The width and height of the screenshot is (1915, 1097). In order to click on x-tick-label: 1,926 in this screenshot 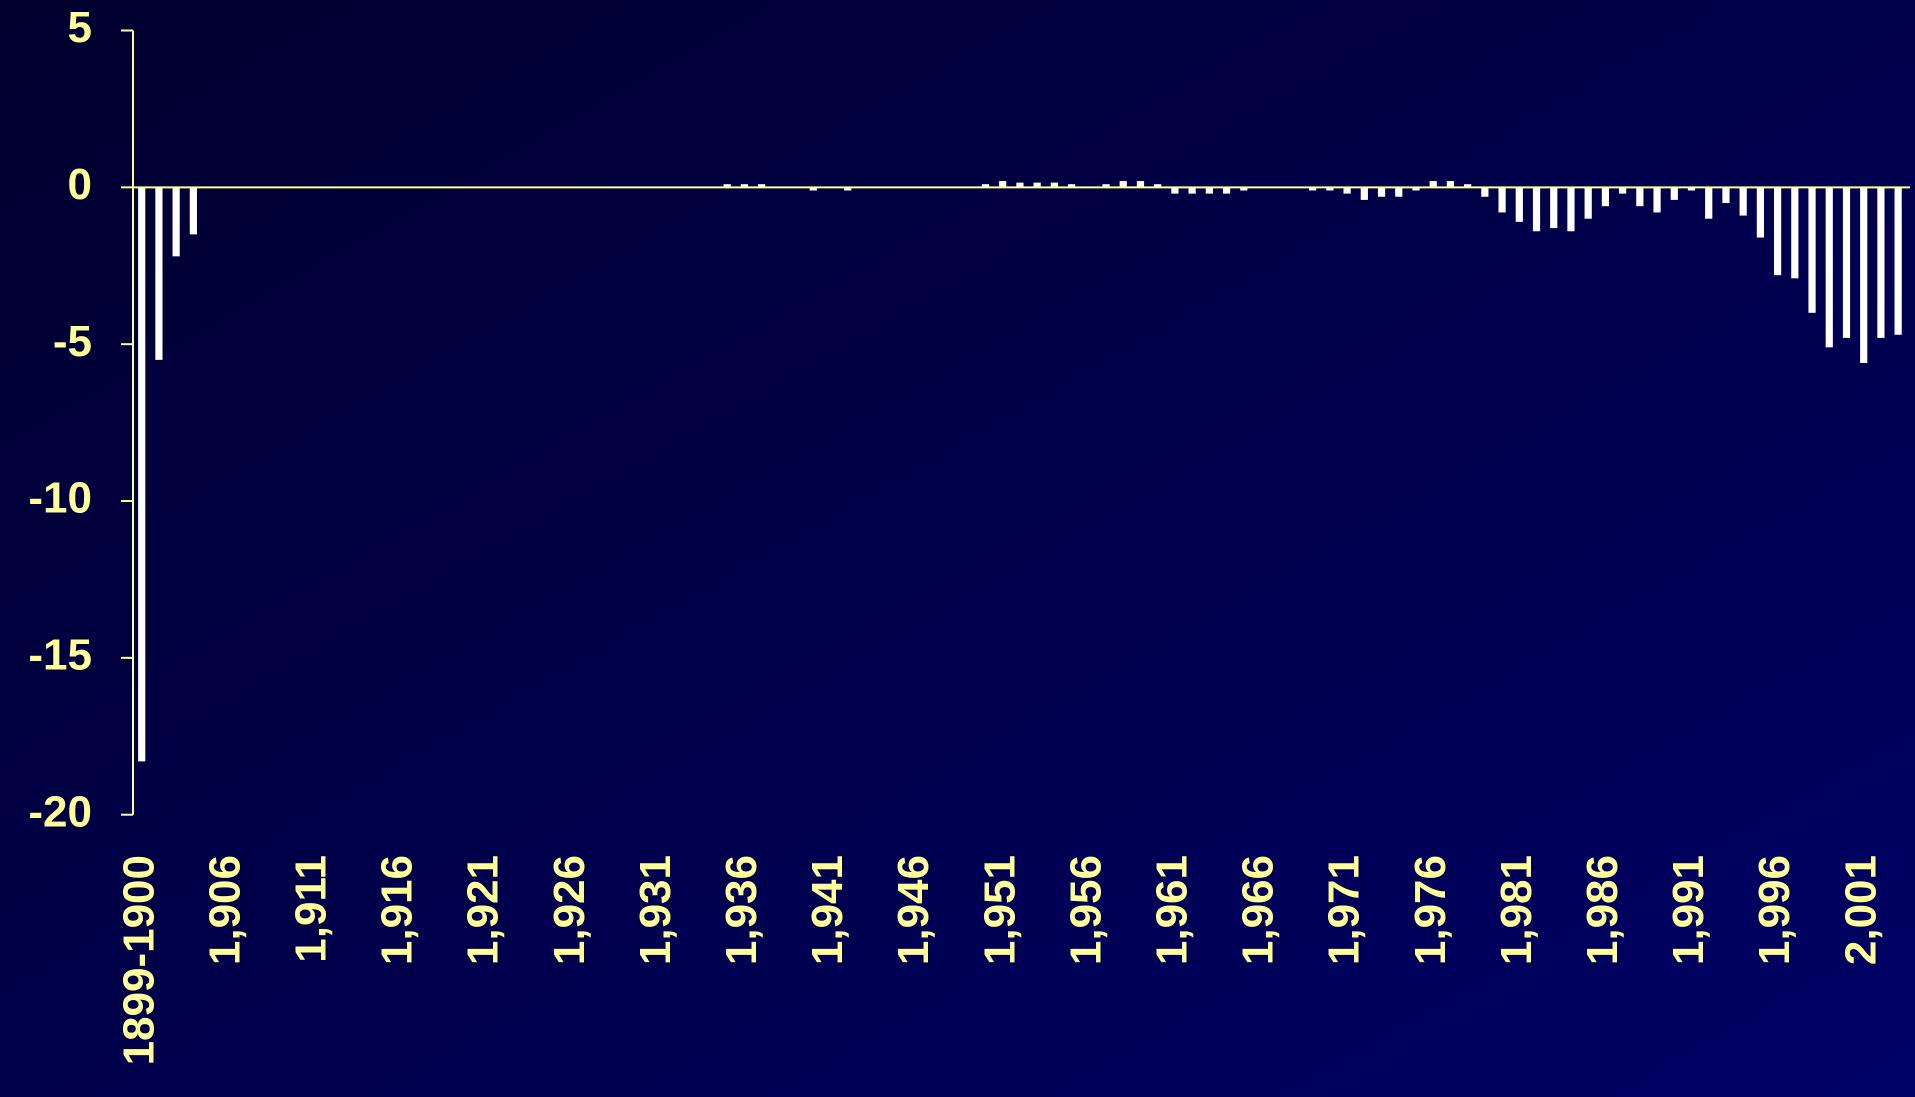, I will do `click(569, 910)`.